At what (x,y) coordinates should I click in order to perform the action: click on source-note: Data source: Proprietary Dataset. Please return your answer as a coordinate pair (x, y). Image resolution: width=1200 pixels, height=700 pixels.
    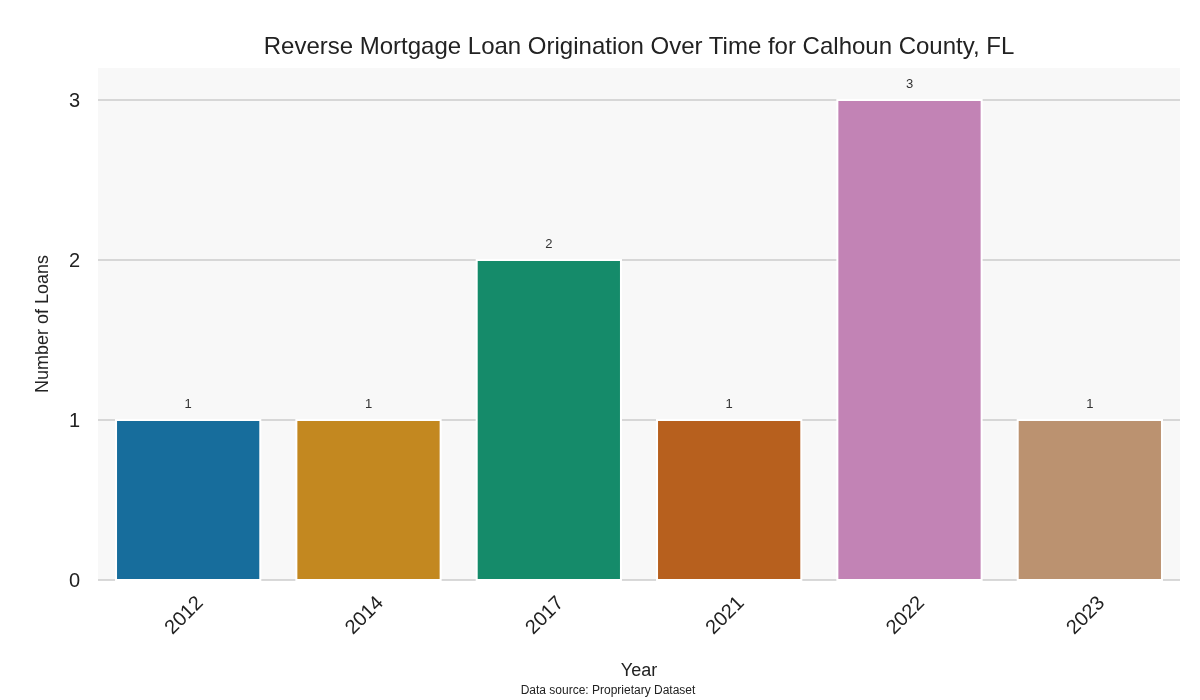
    Looking at the image, I should click on (608, 690).